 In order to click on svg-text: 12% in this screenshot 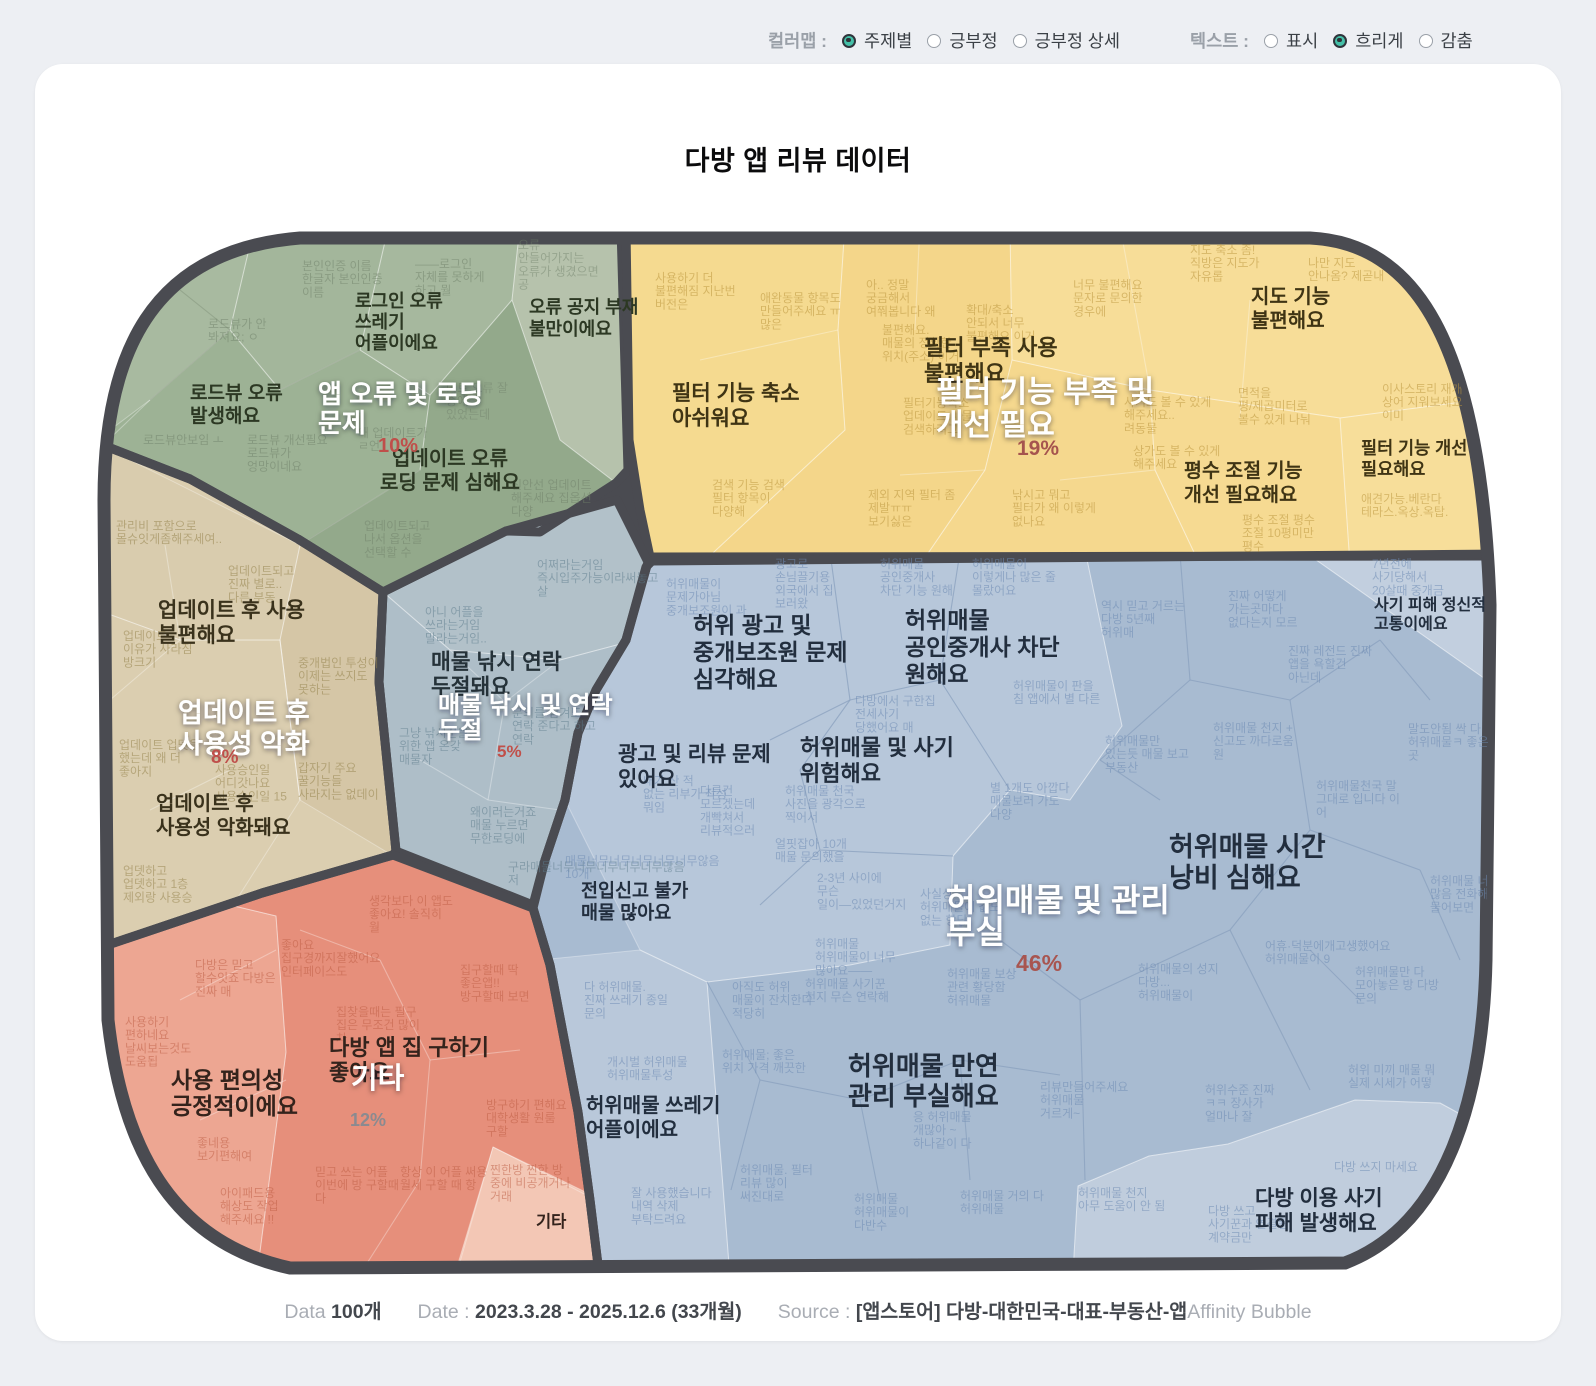, I will do `click(368, 1120)`.